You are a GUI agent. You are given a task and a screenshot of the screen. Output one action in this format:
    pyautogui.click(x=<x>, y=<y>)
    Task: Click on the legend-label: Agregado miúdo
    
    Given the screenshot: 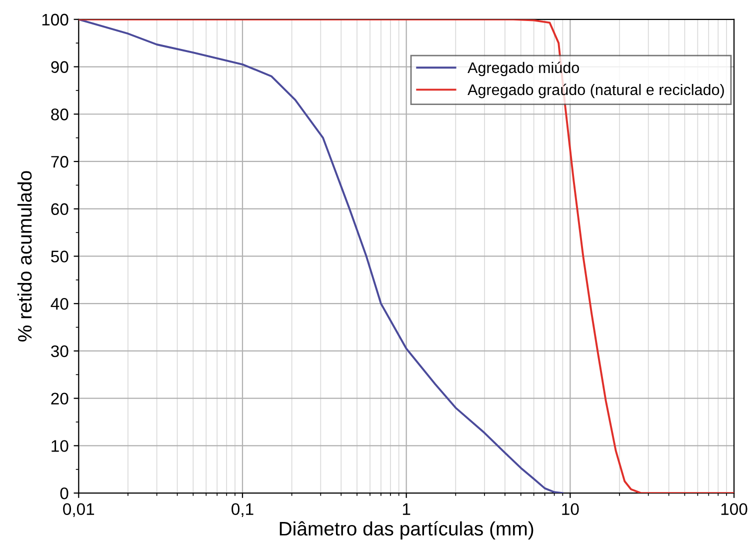 What is the action you would take?
    pyautogui.click(x=524, y=69)
    